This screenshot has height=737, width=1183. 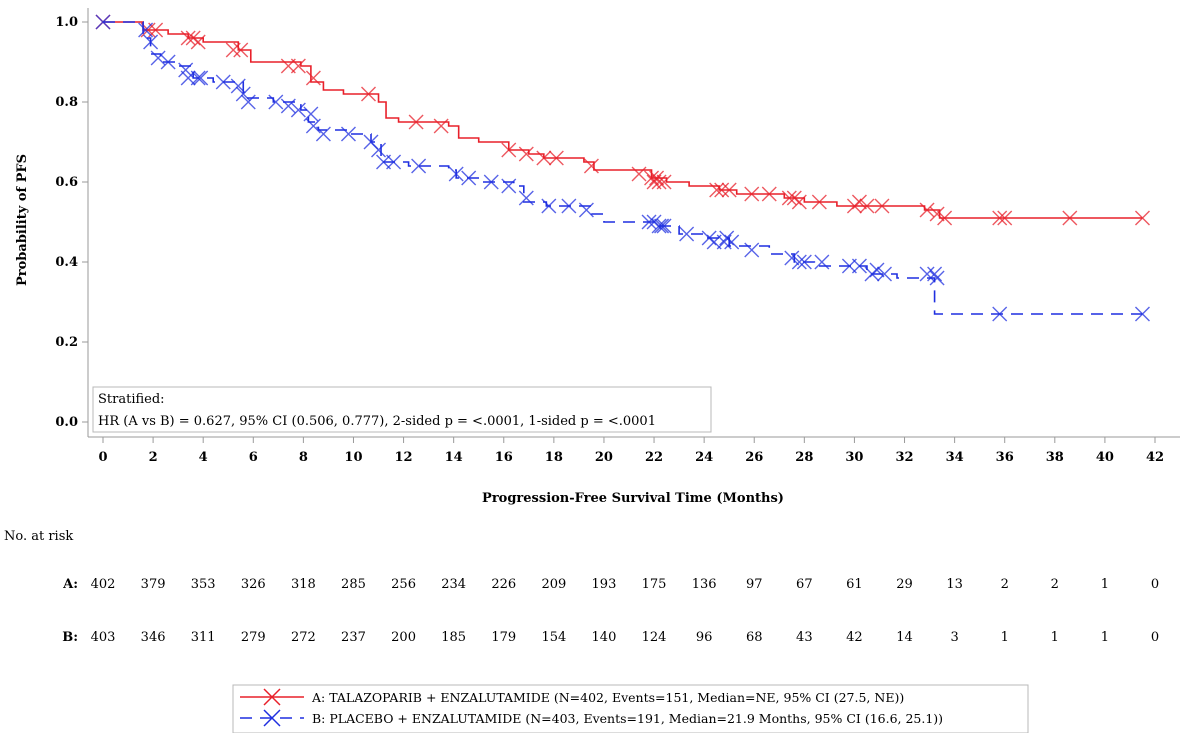 What do you see at coordinates (66, 102) in the screenshot?
I see `y-tick-label: 0.8` at bounding box center [66, 102].